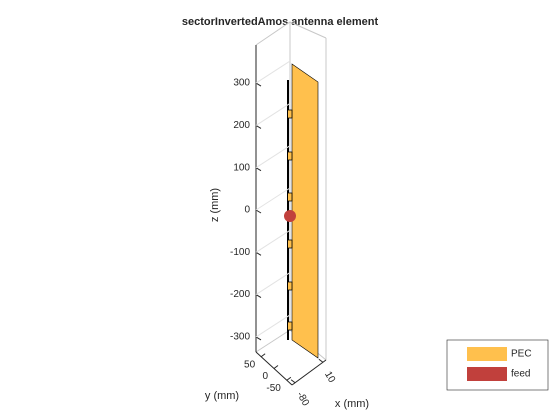 This screenshot has width=560, height=420. What do you see at coordinates (265, 376) in the screenshot?
I see `y-tick-label: 0` at bounding box center [265, 376].